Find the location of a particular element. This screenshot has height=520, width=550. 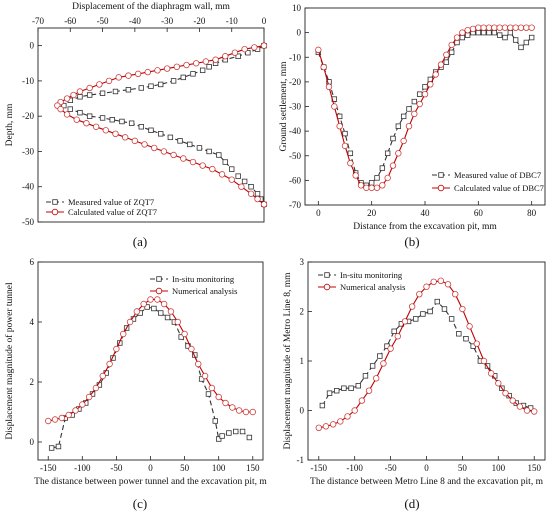

y-axis-label-a: Depth, mm is located at coordinates (10, 124).